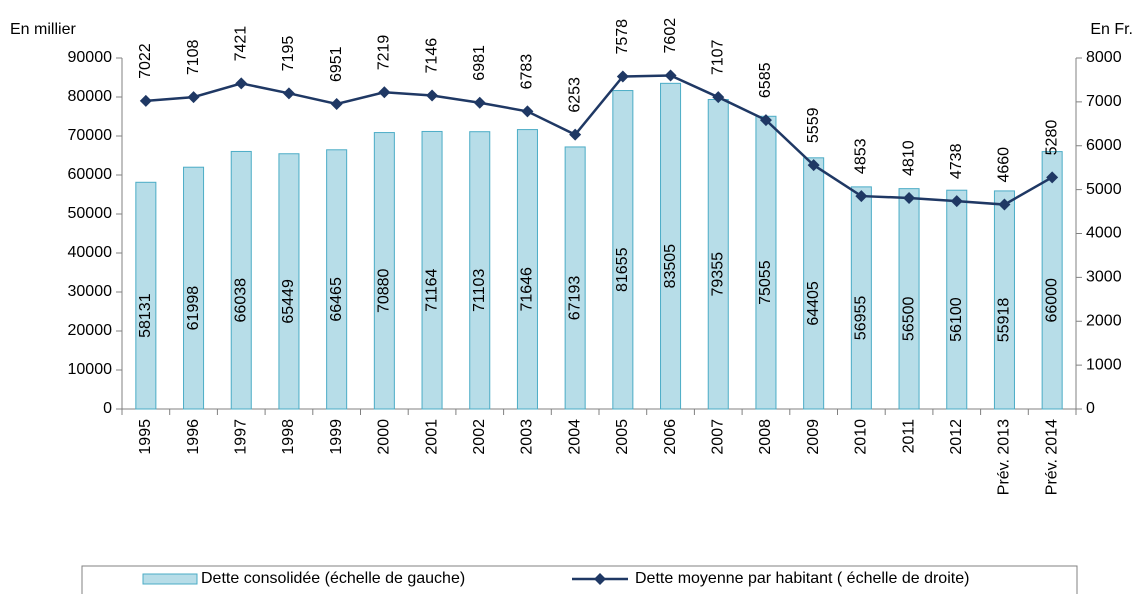 Image resolution: width=1143 pixels, height=594 pixels. I want to click on bar-value-label: 61998, so click(193, 308).